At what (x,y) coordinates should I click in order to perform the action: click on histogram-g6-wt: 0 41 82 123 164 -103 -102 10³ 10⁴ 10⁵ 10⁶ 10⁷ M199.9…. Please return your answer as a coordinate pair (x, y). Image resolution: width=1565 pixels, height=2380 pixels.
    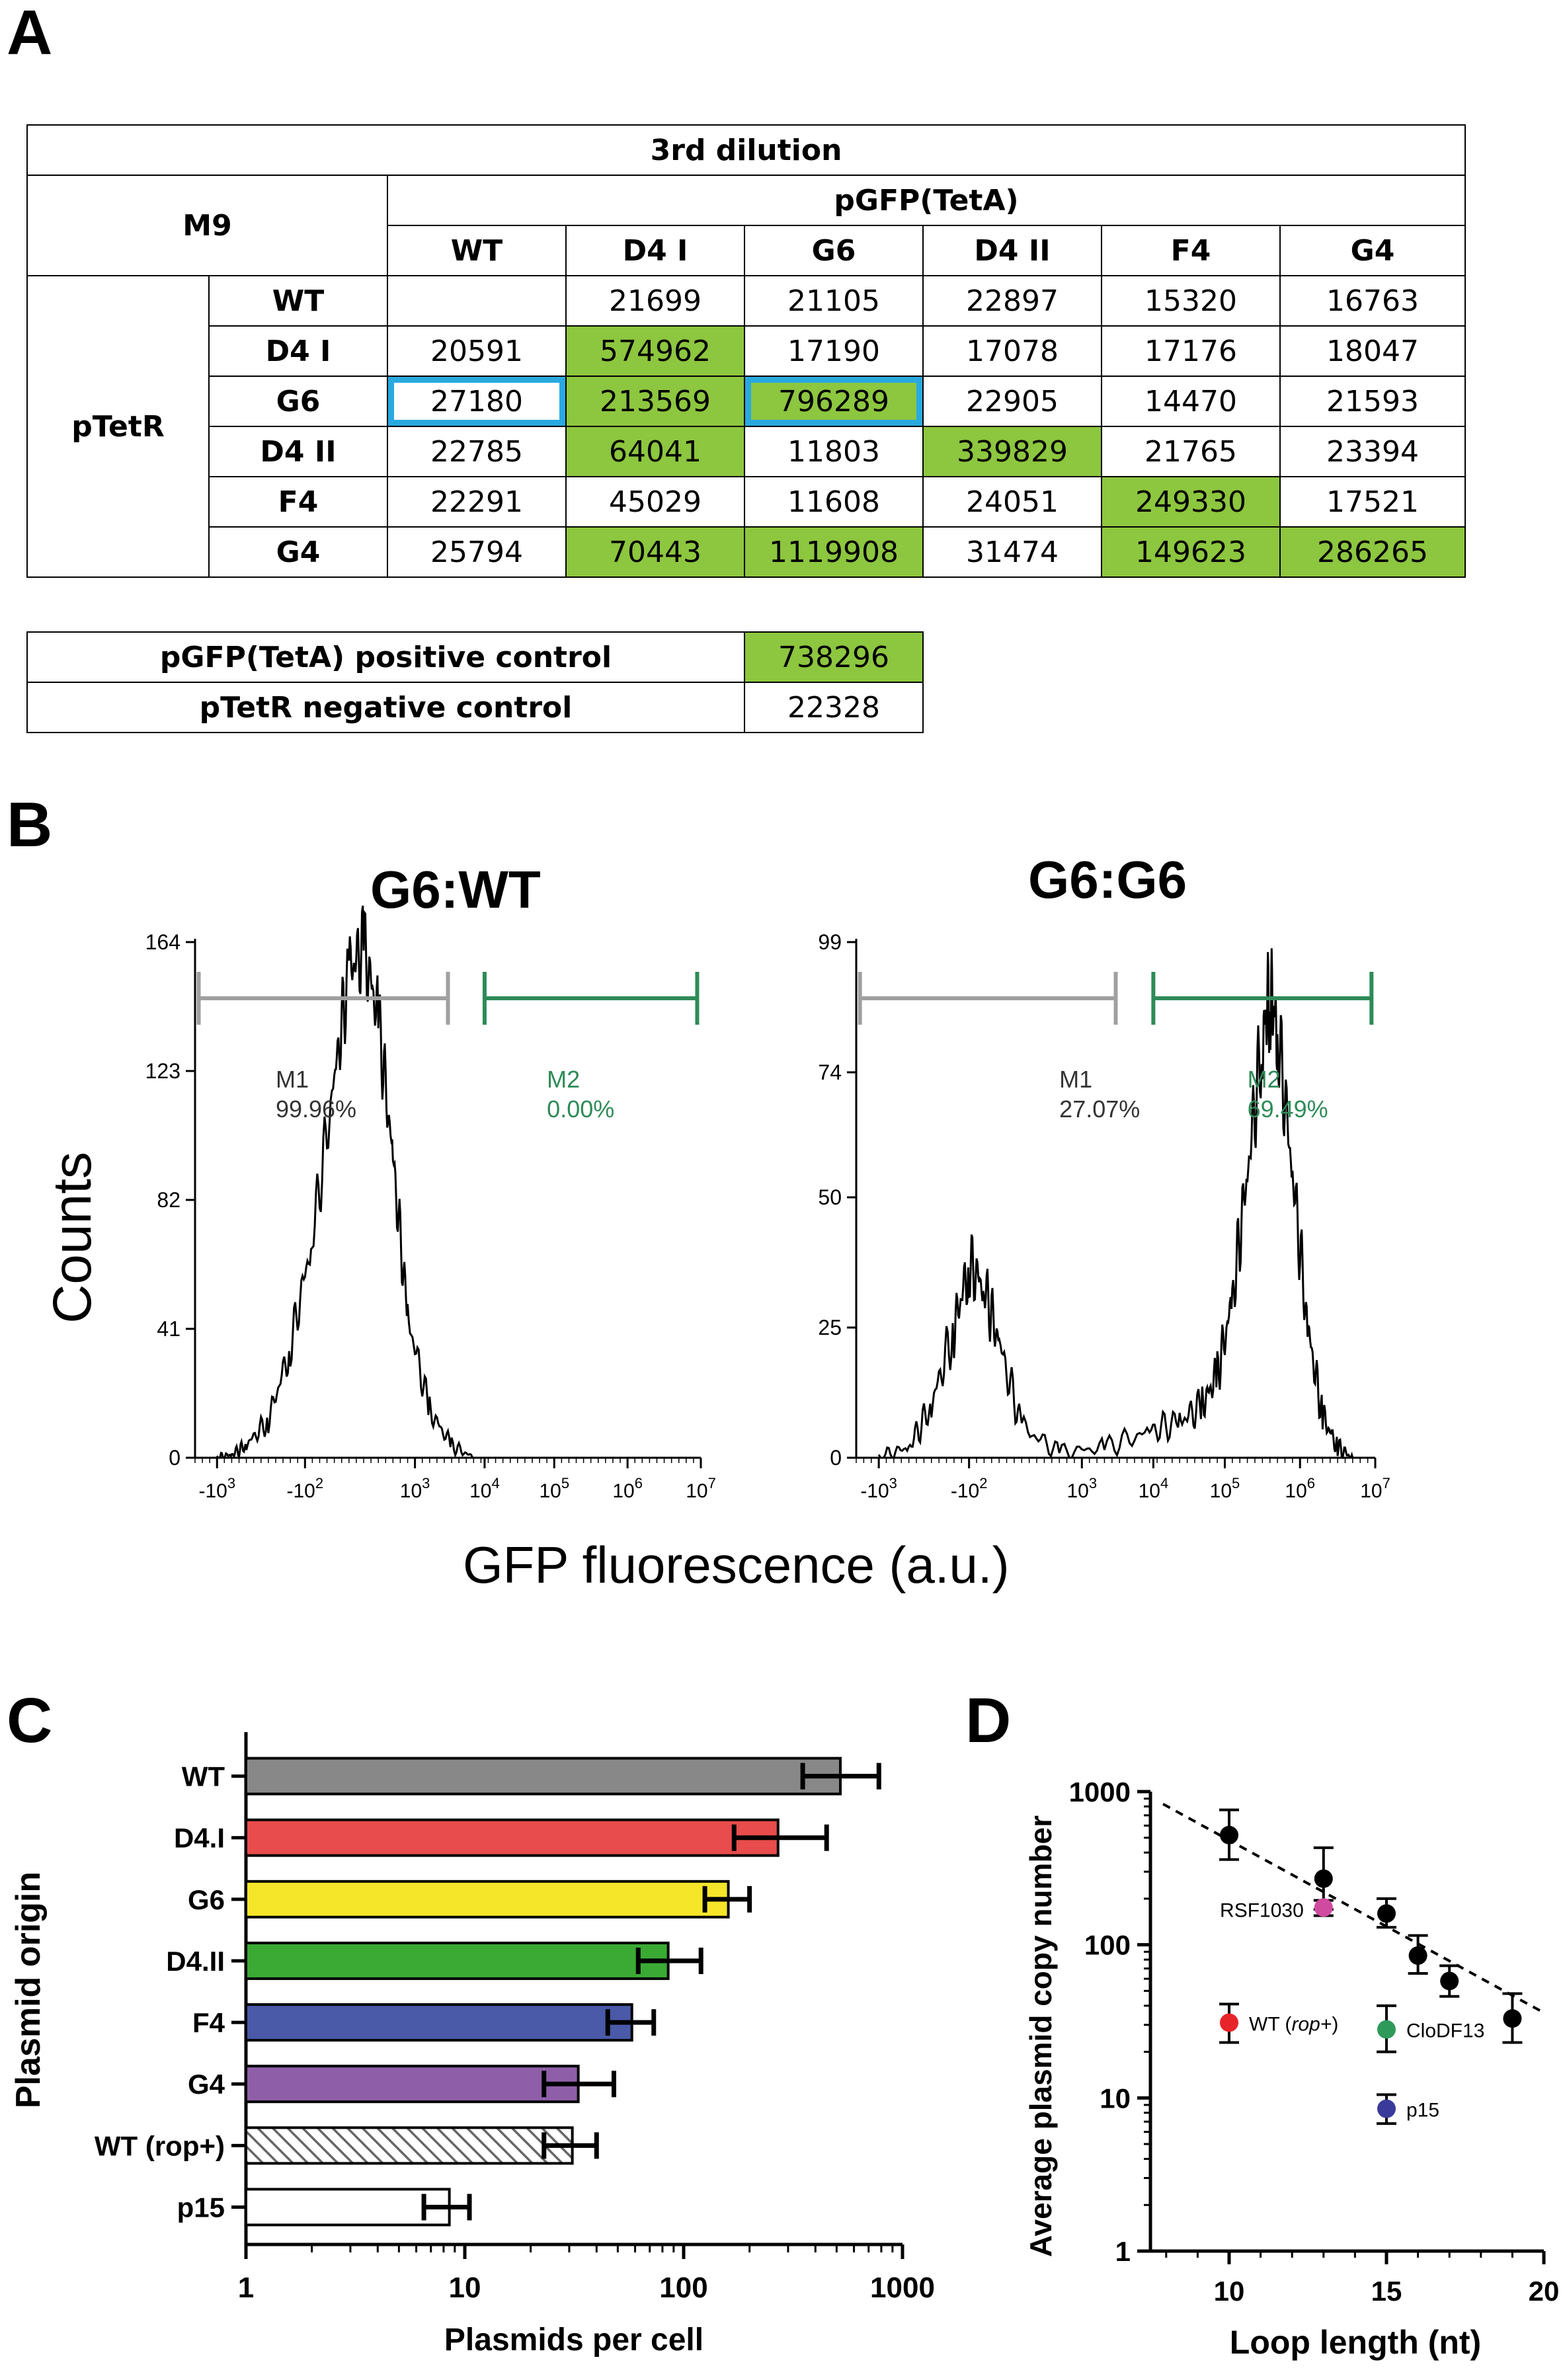
    Looking at the image, I should click on (431, 1203).